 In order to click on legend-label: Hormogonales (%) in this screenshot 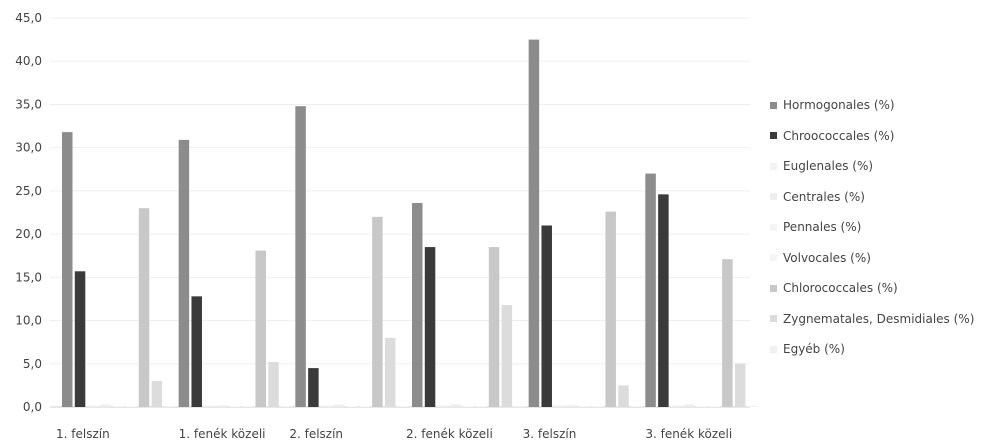, I will do `click(839, 105)`.